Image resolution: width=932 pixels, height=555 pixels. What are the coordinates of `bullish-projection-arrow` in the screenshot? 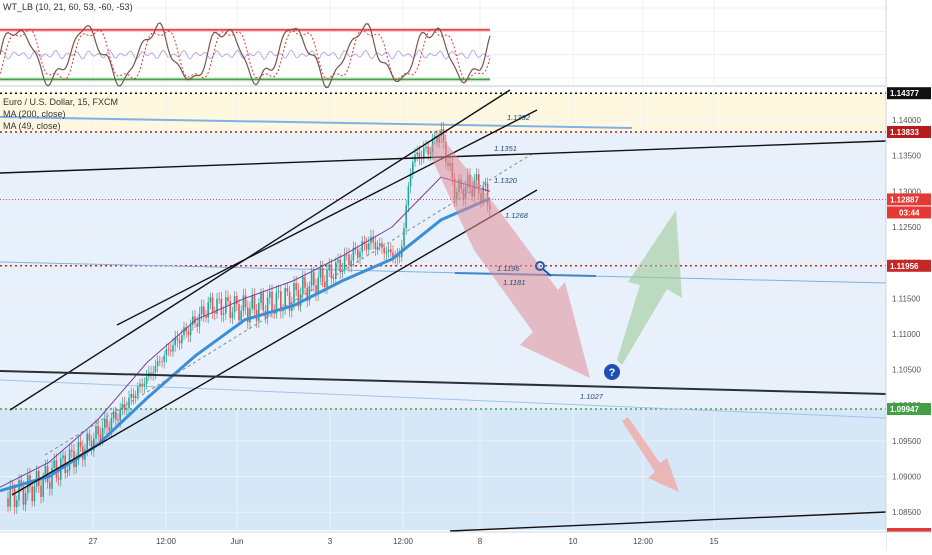 It's located at (649, 287).